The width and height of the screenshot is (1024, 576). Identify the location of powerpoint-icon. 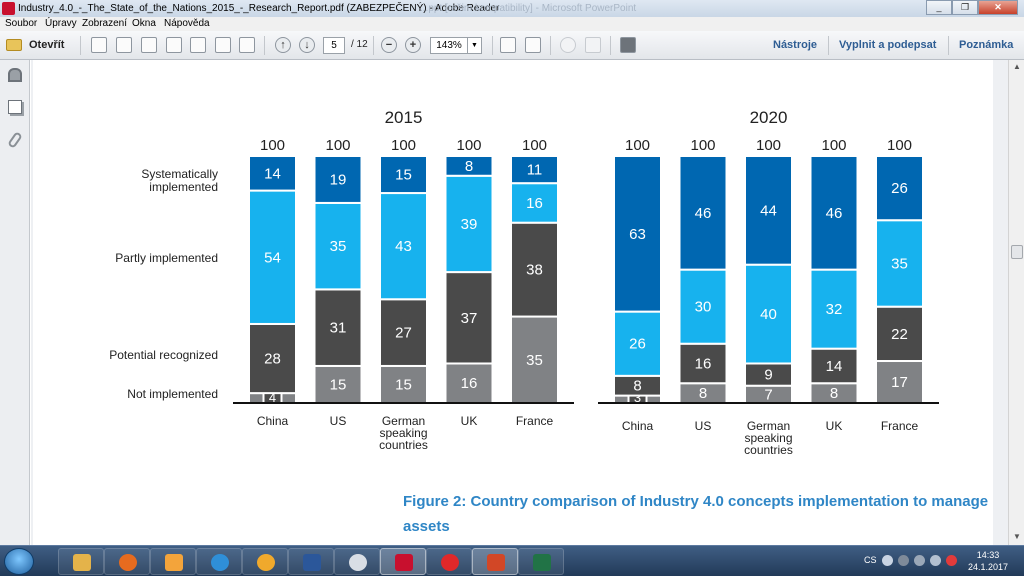
(496, 562).